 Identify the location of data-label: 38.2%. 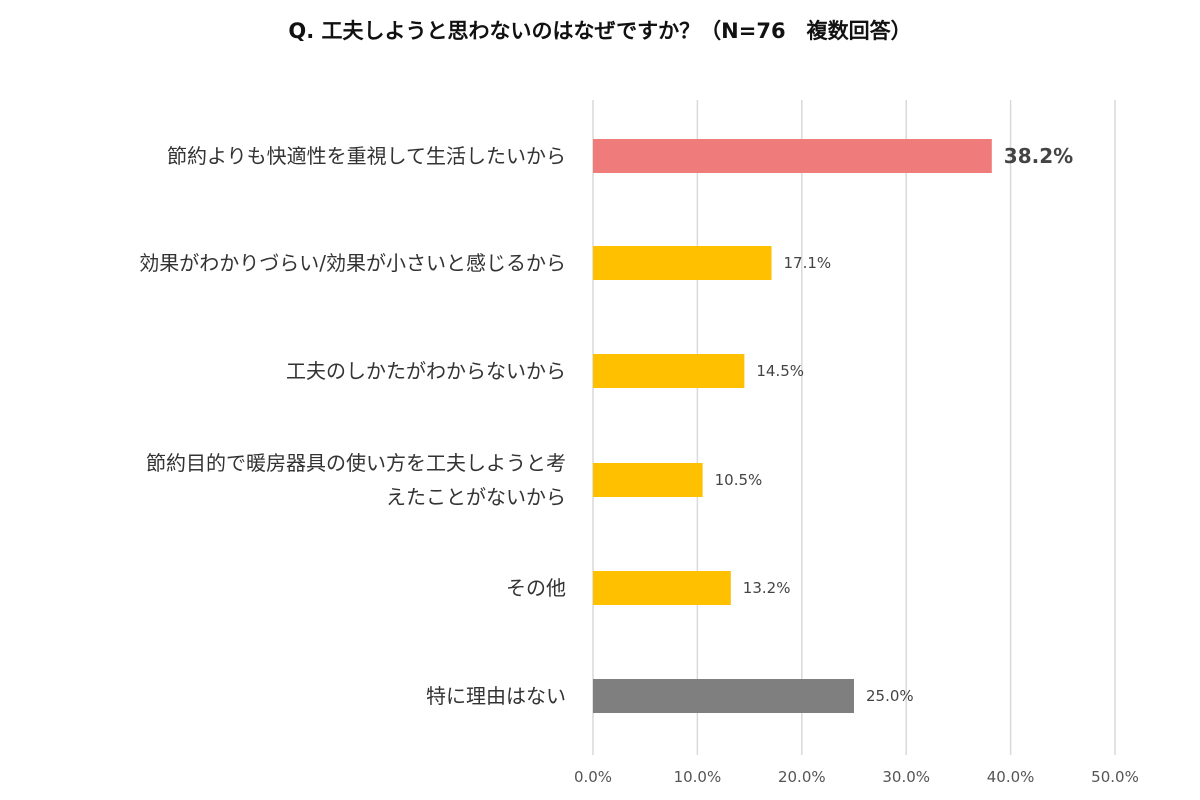
(1038, 156).